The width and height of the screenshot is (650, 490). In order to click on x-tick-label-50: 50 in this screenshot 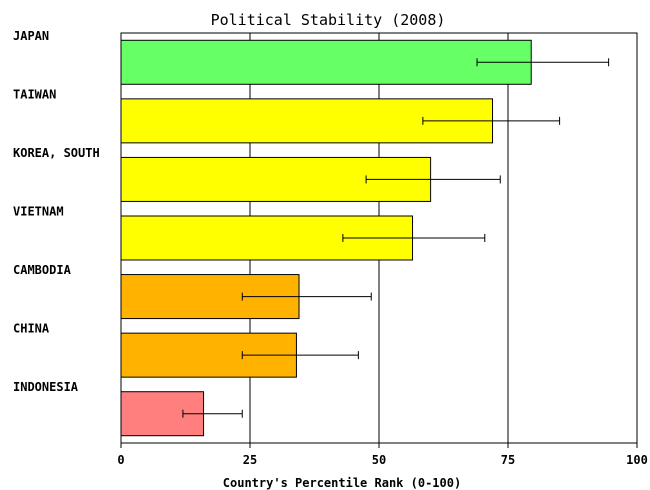, I will do `click(379, 460)`.